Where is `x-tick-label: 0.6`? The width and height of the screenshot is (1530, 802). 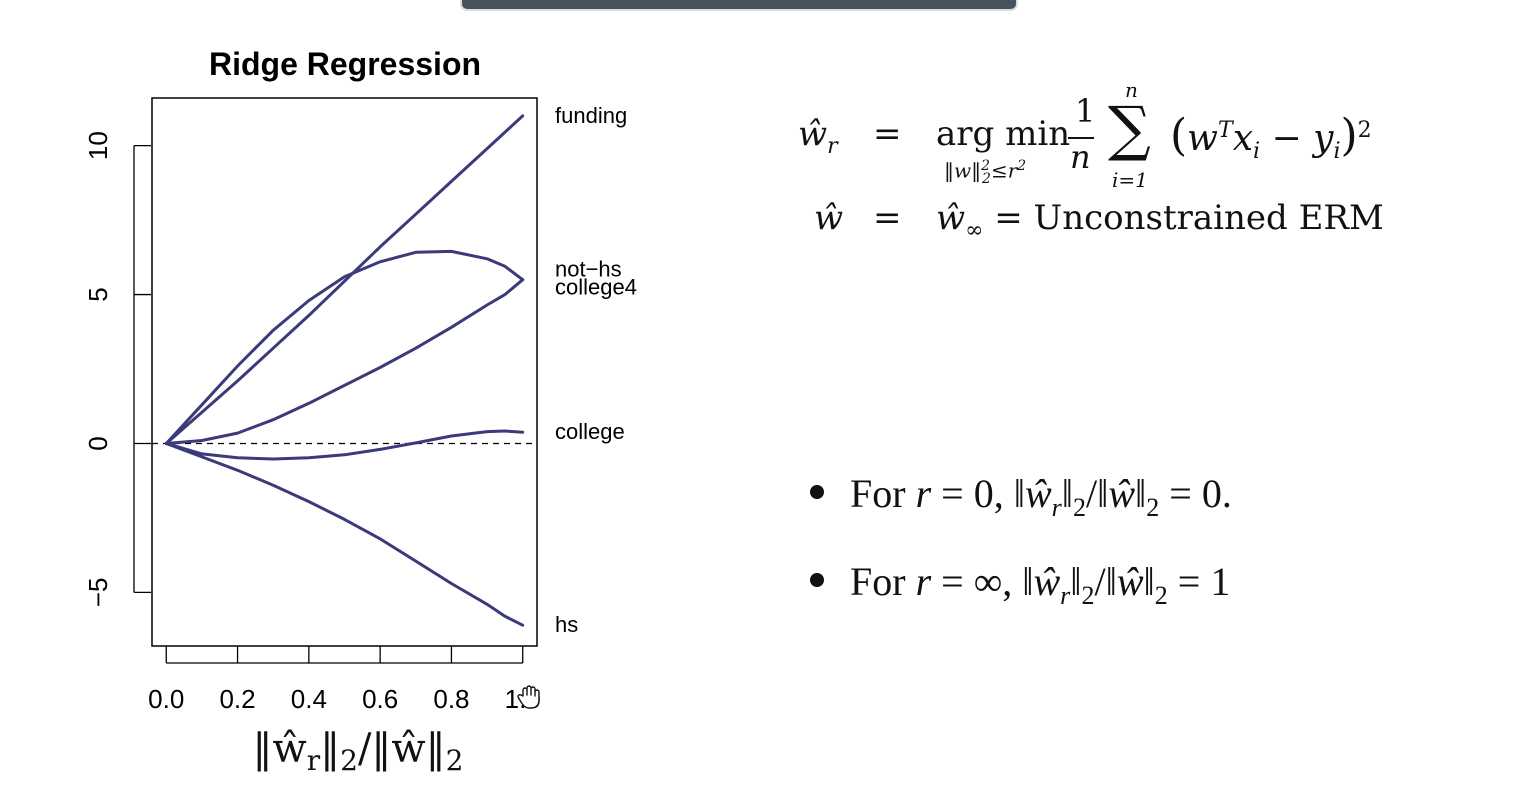
x-tick-label: 0.6 is located at coordinates (380, 699).